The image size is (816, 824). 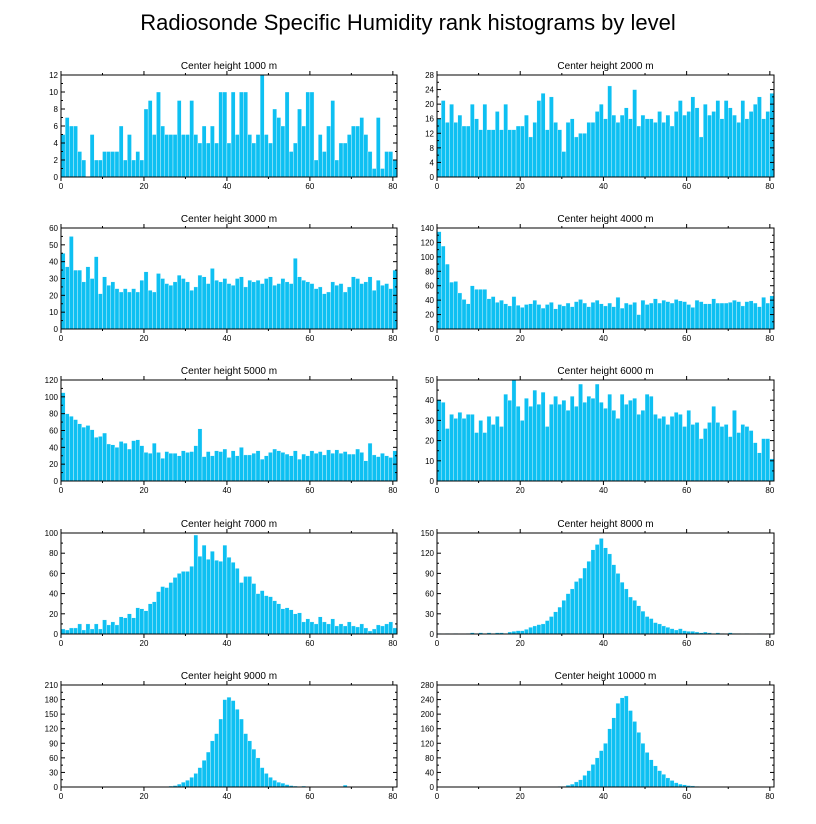 I want to click on y-tick-label: 60, so click(x=53, y=573).